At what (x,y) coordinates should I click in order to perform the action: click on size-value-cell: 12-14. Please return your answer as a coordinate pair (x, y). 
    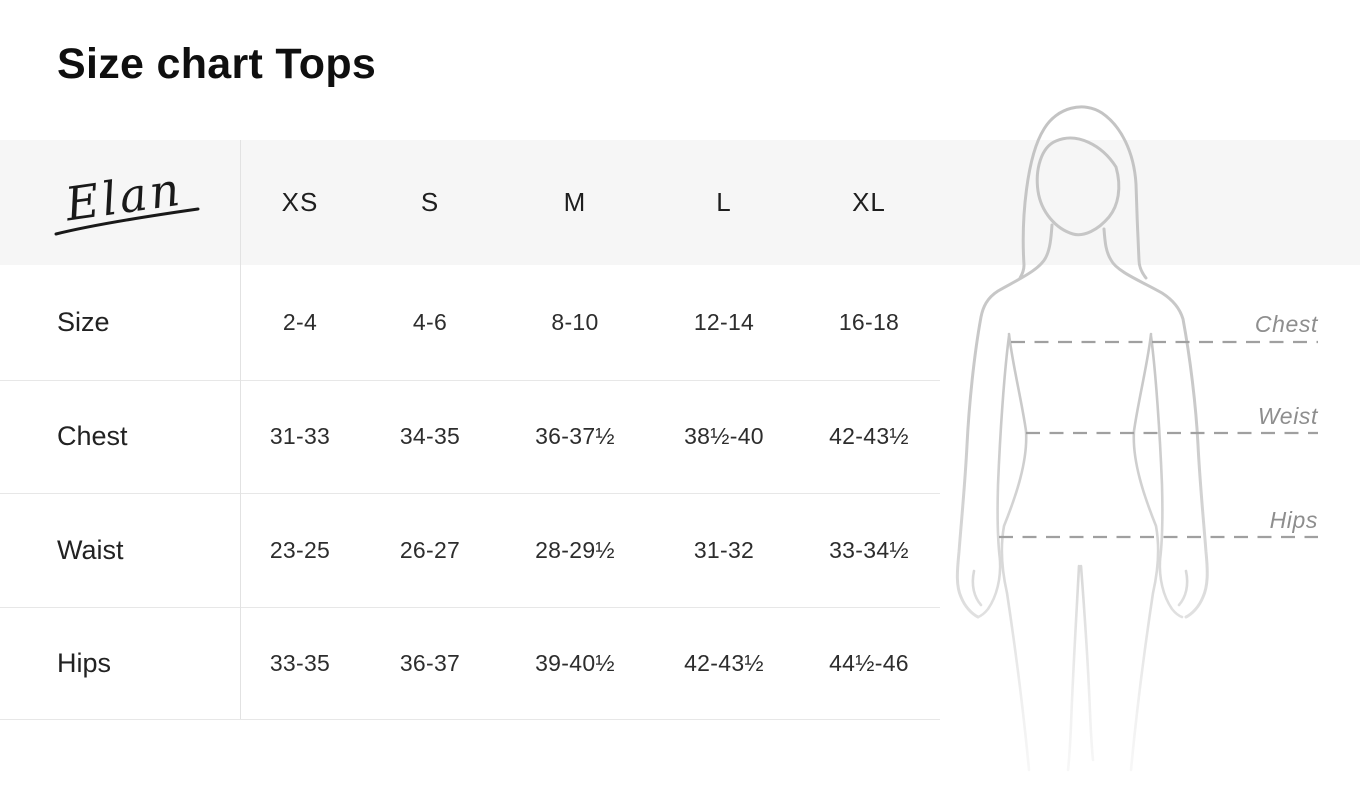
    Looking at the image, I should click on (724, 322).